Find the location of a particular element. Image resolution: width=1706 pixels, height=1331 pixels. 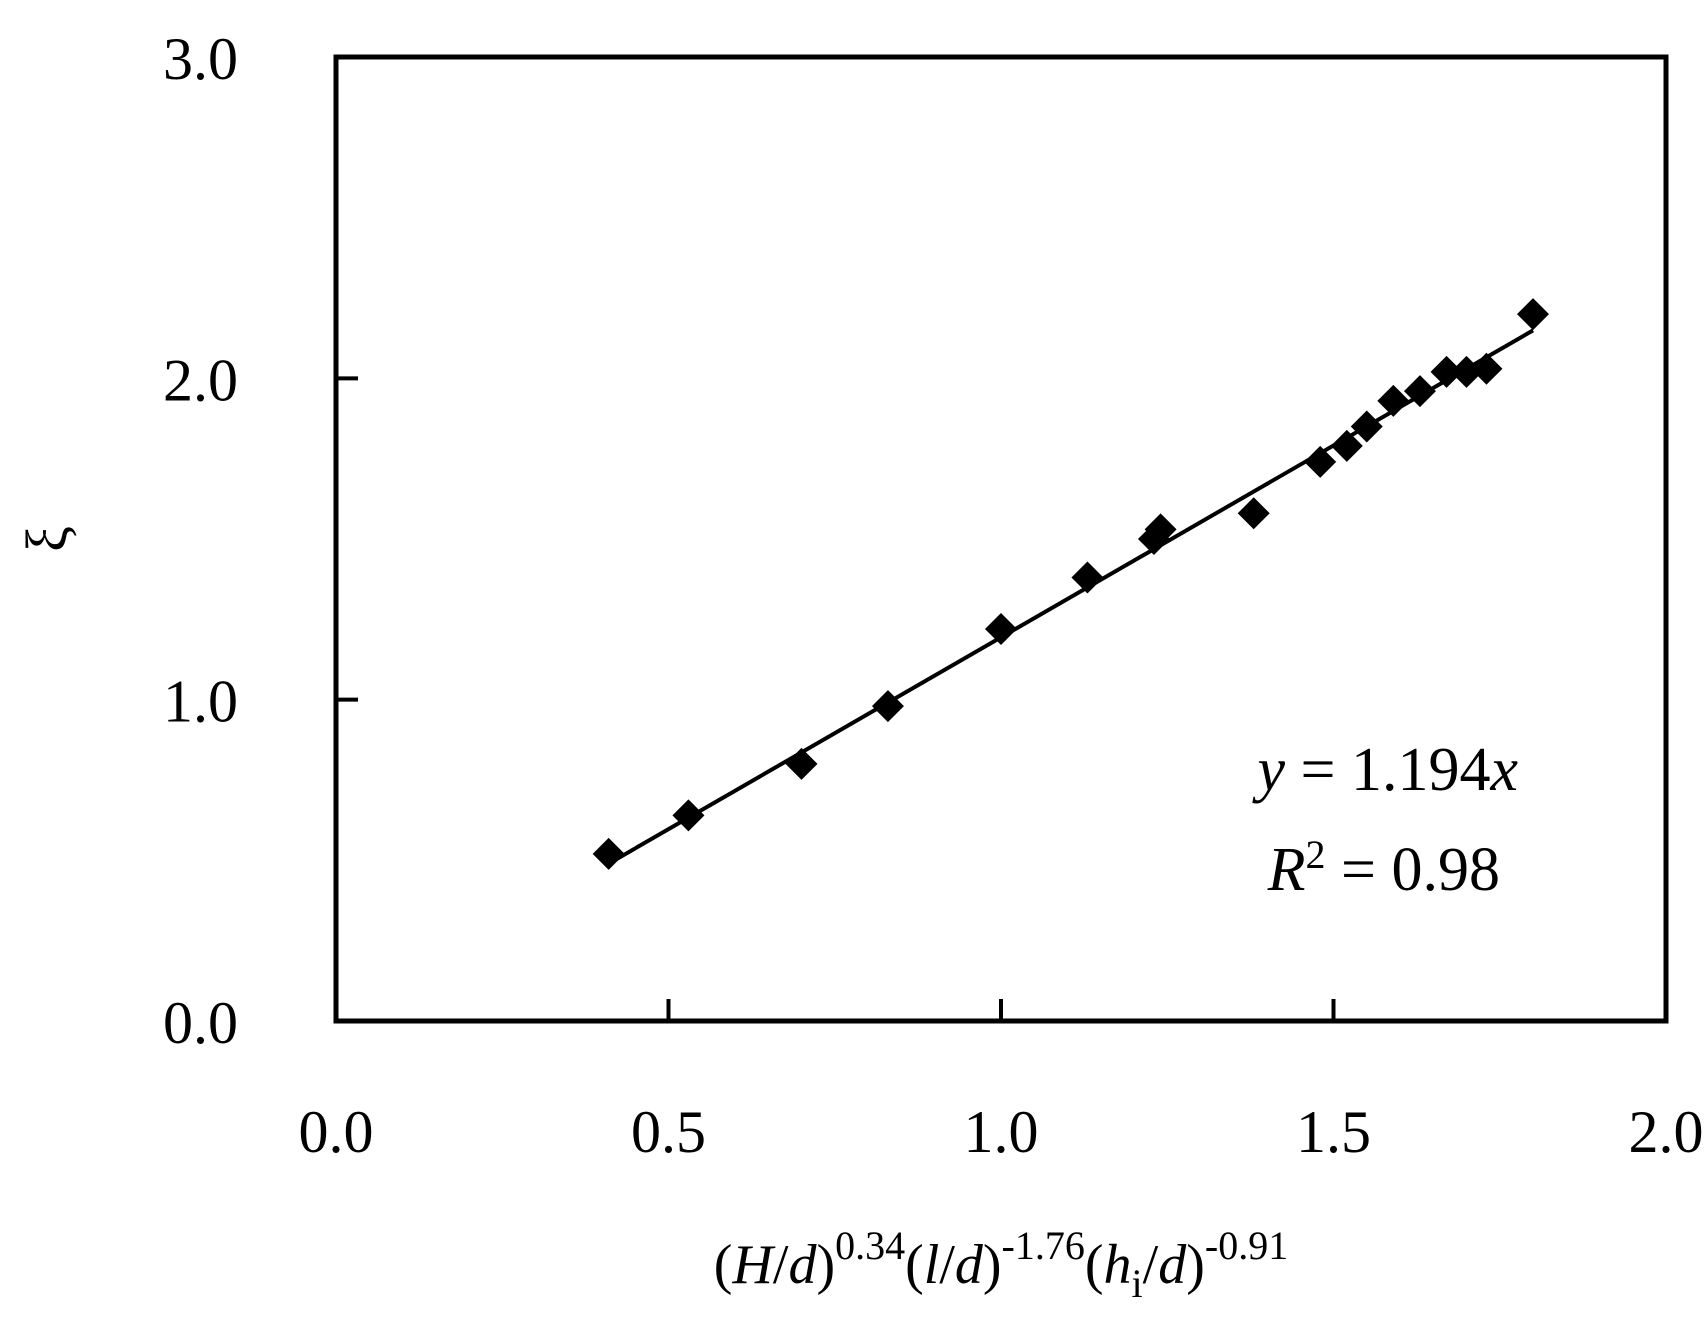

x-tick-label: 0.0 is located at coordinates (336, 1132).